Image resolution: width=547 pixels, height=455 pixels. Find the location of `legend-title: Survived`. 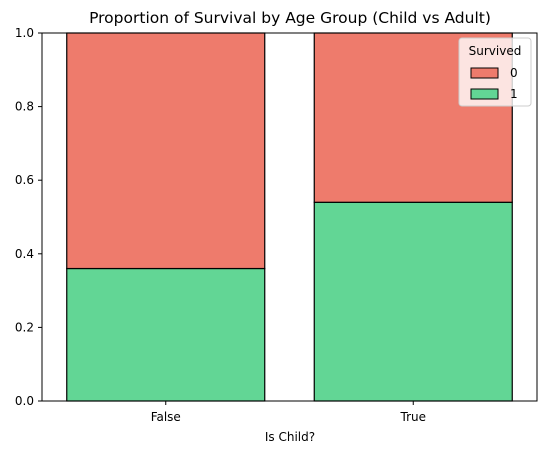

legend-title: Survived is located at coordinates (495, 51).